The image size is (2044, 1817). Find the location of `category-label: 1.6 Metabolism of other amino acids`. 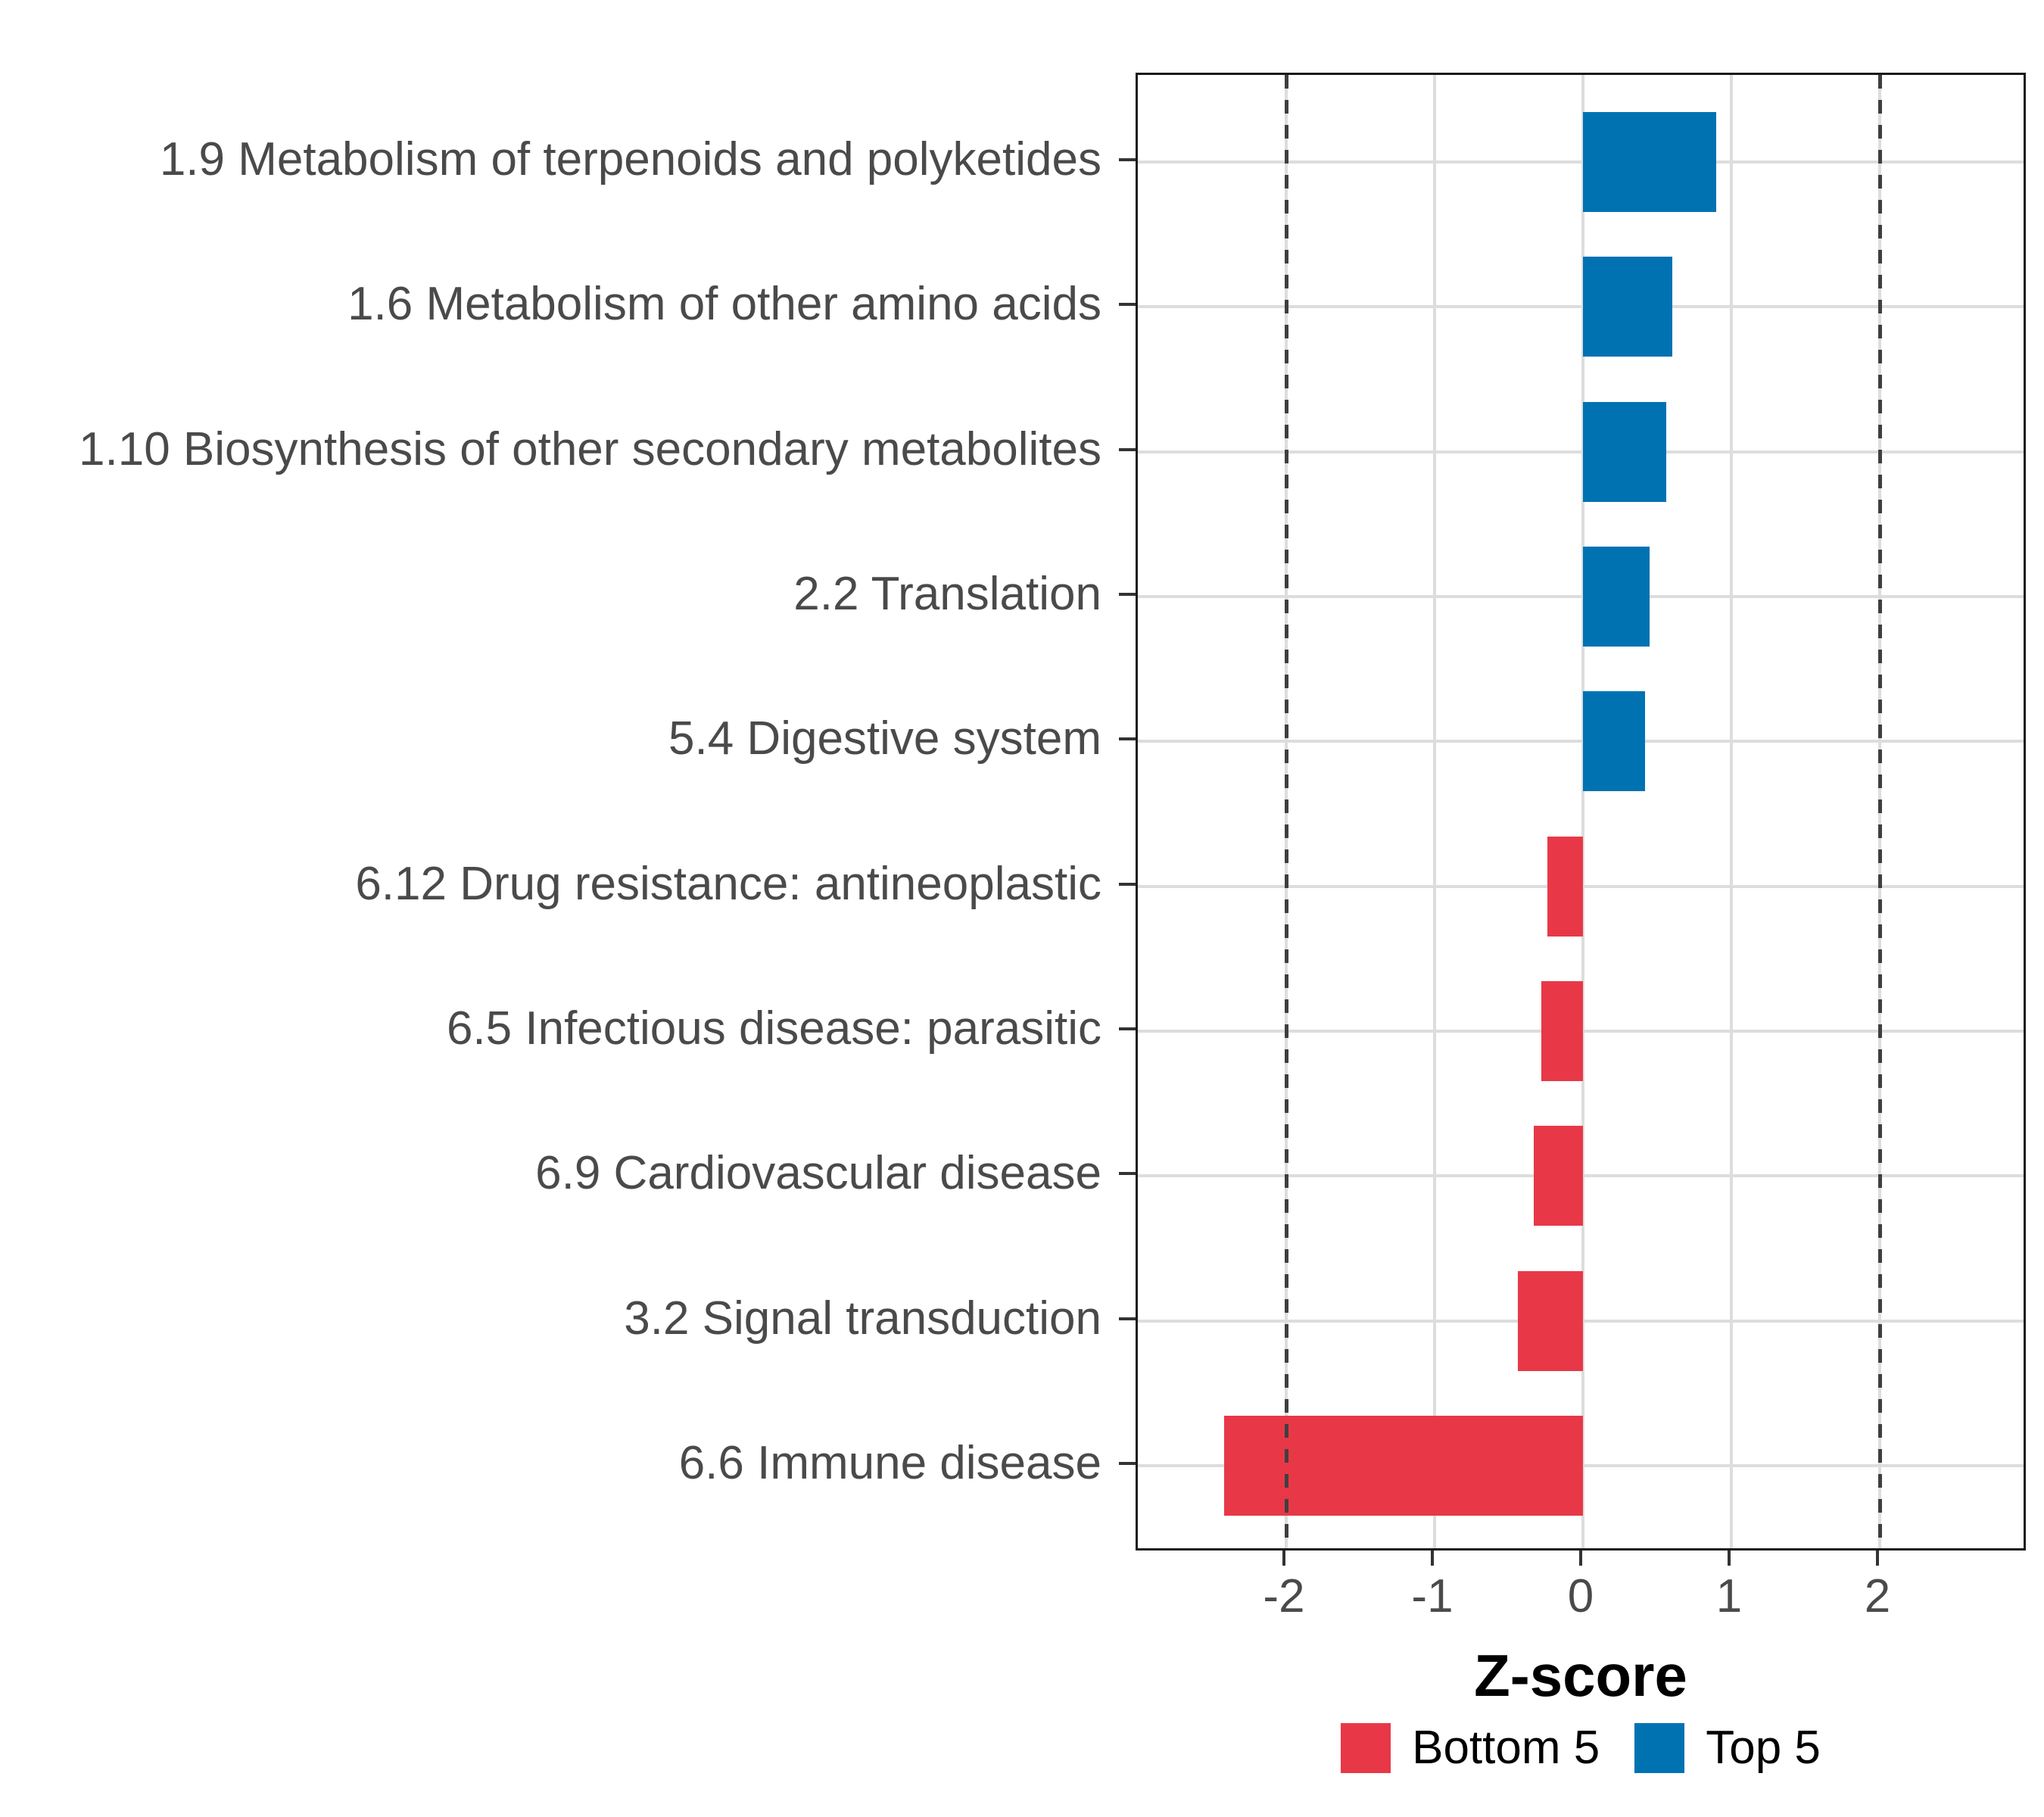

category-label: 1.6 Metabolism of other amino acids is located at coordinates (724, 304).